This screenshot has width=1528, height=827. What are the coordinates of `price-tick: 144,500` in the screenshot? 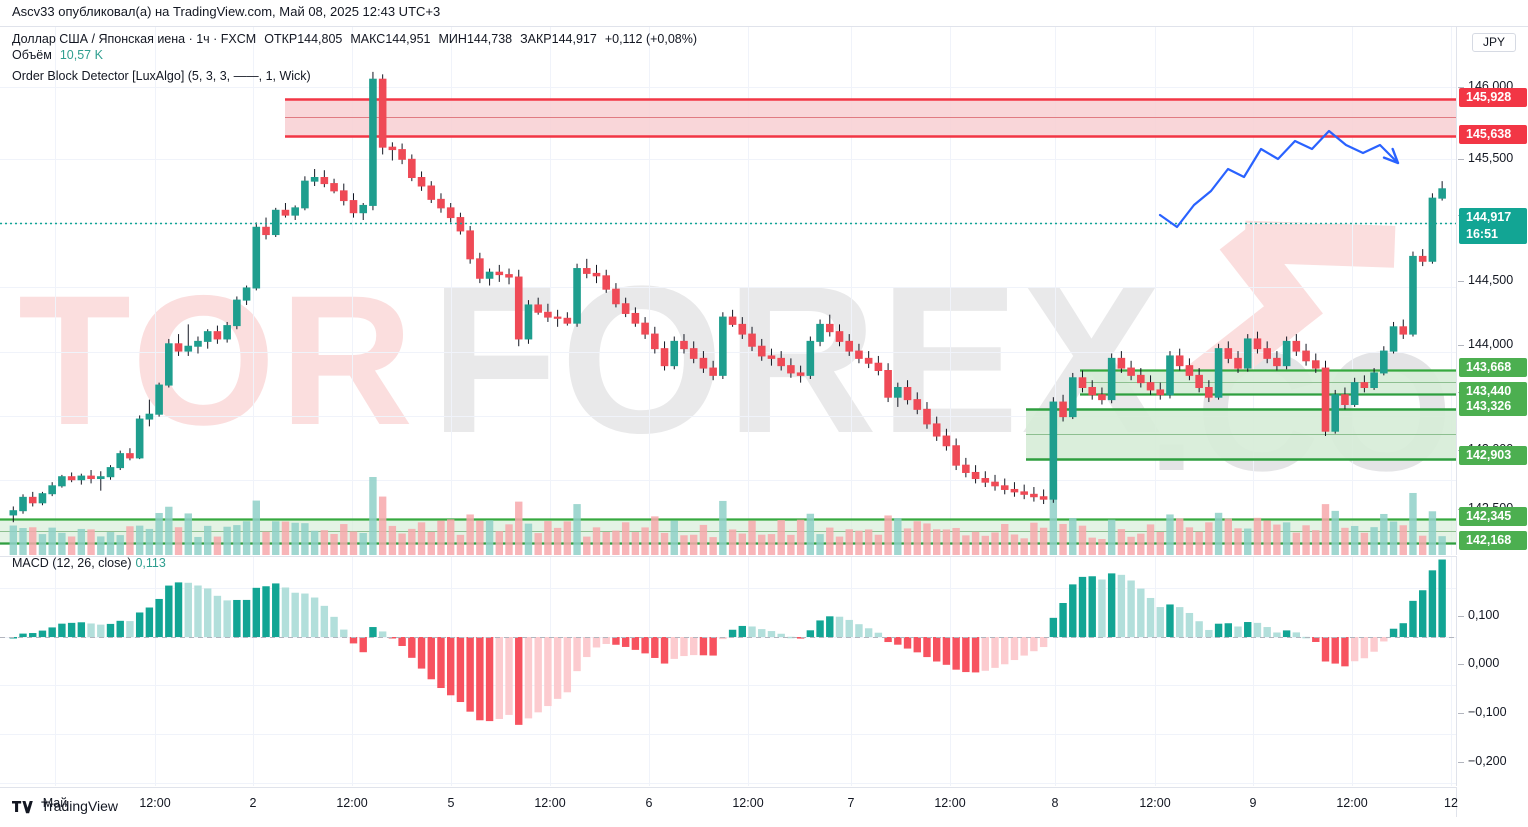 It's located at (1491, 280).